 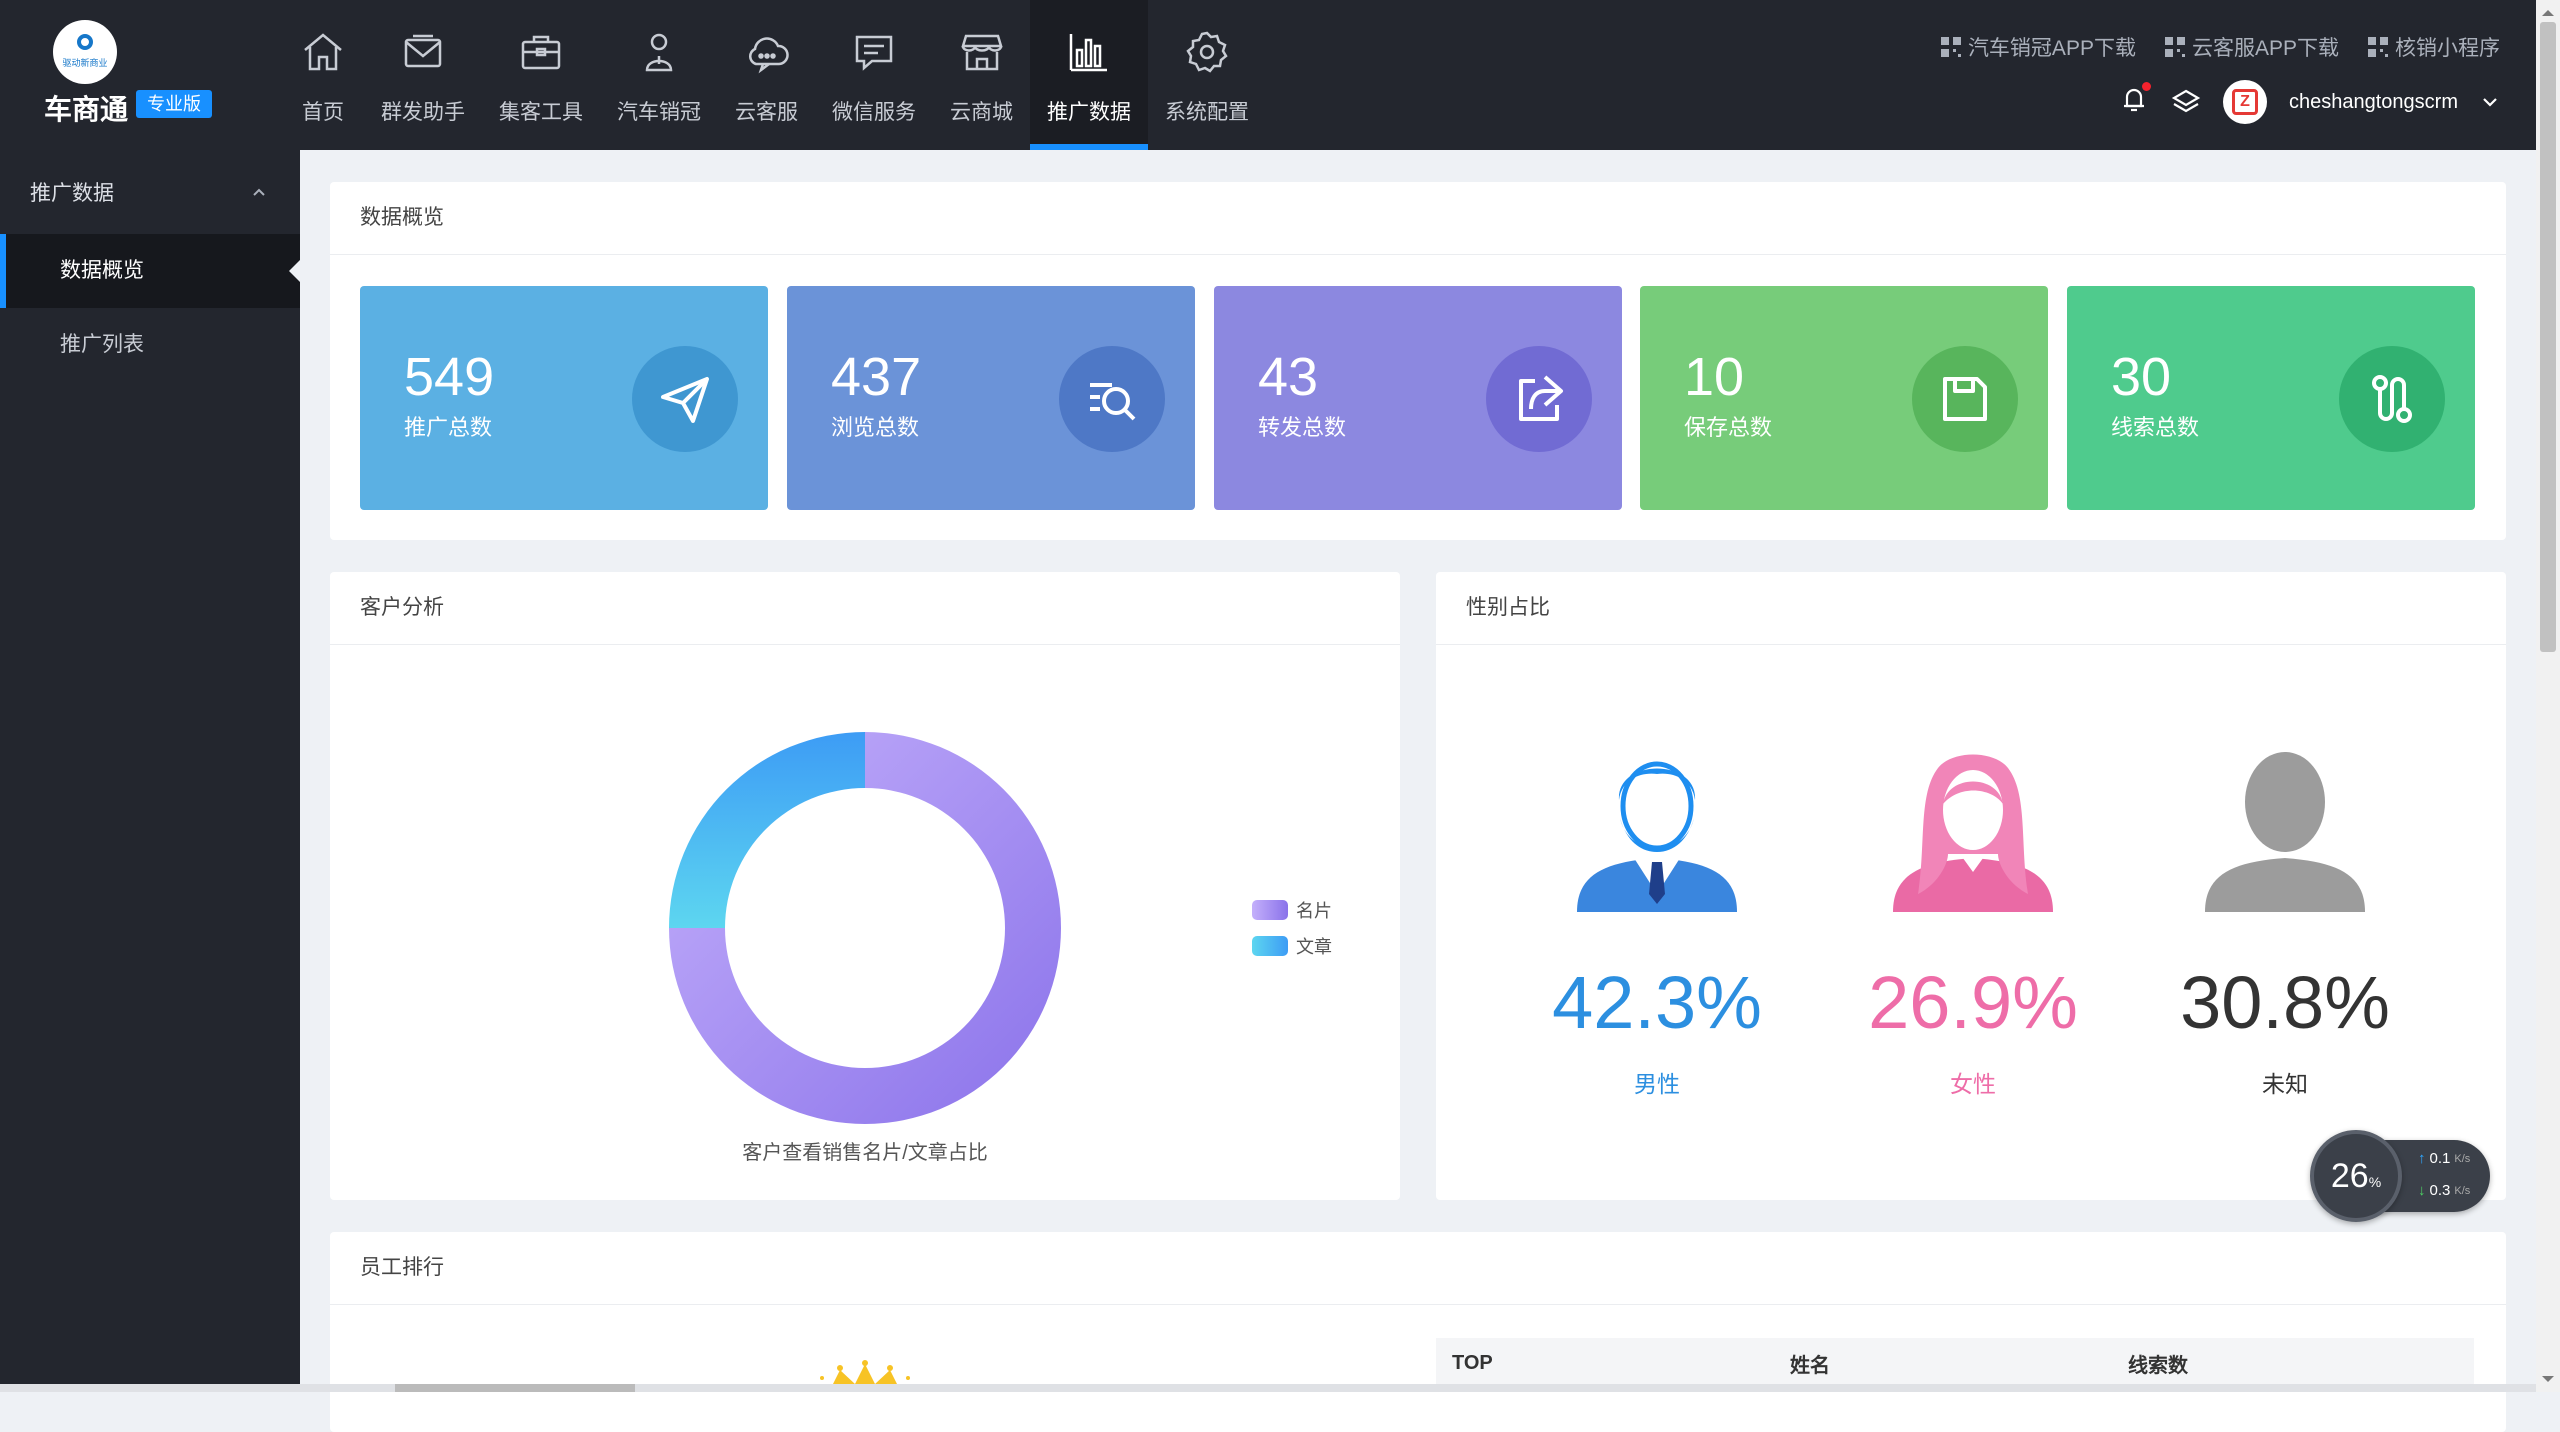 I want to click on layers-icon, so click(x=2186, y=102).